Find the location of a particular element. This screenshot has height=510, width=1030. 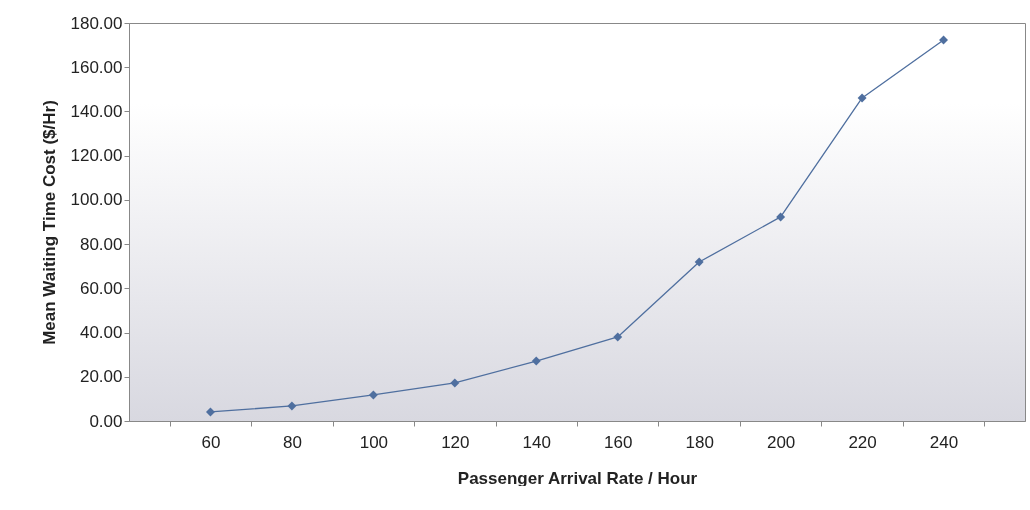

x-tick-label: 120 is located at coordinates (455, 442).